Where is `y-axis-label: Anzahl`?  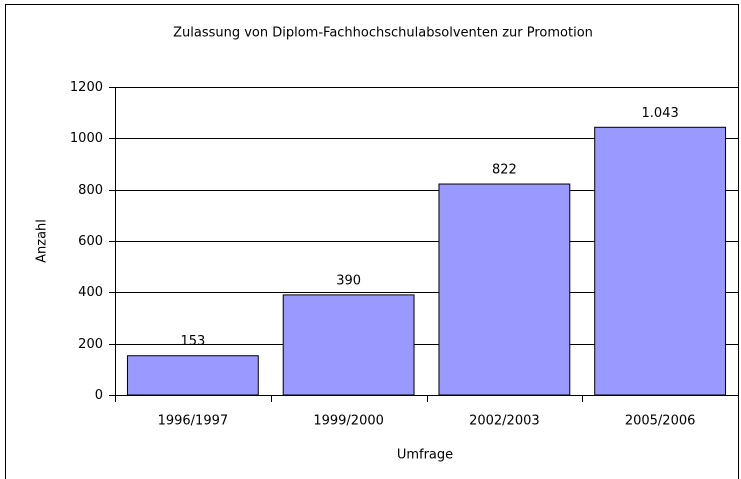 y-axis-label: Anzahl is located at coordinates (42, 241).